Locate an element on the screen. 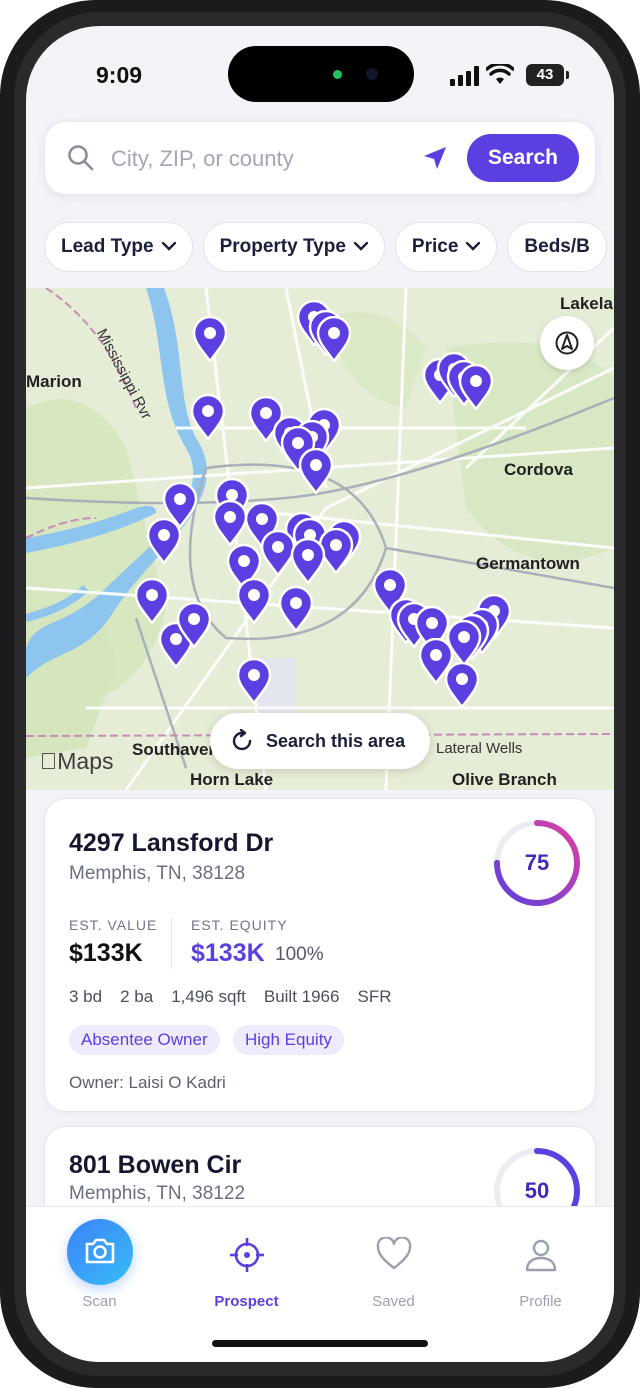 The width and height of the screenshot is (640, 1388). search-bar: Search is located at coordinates (320, 158).